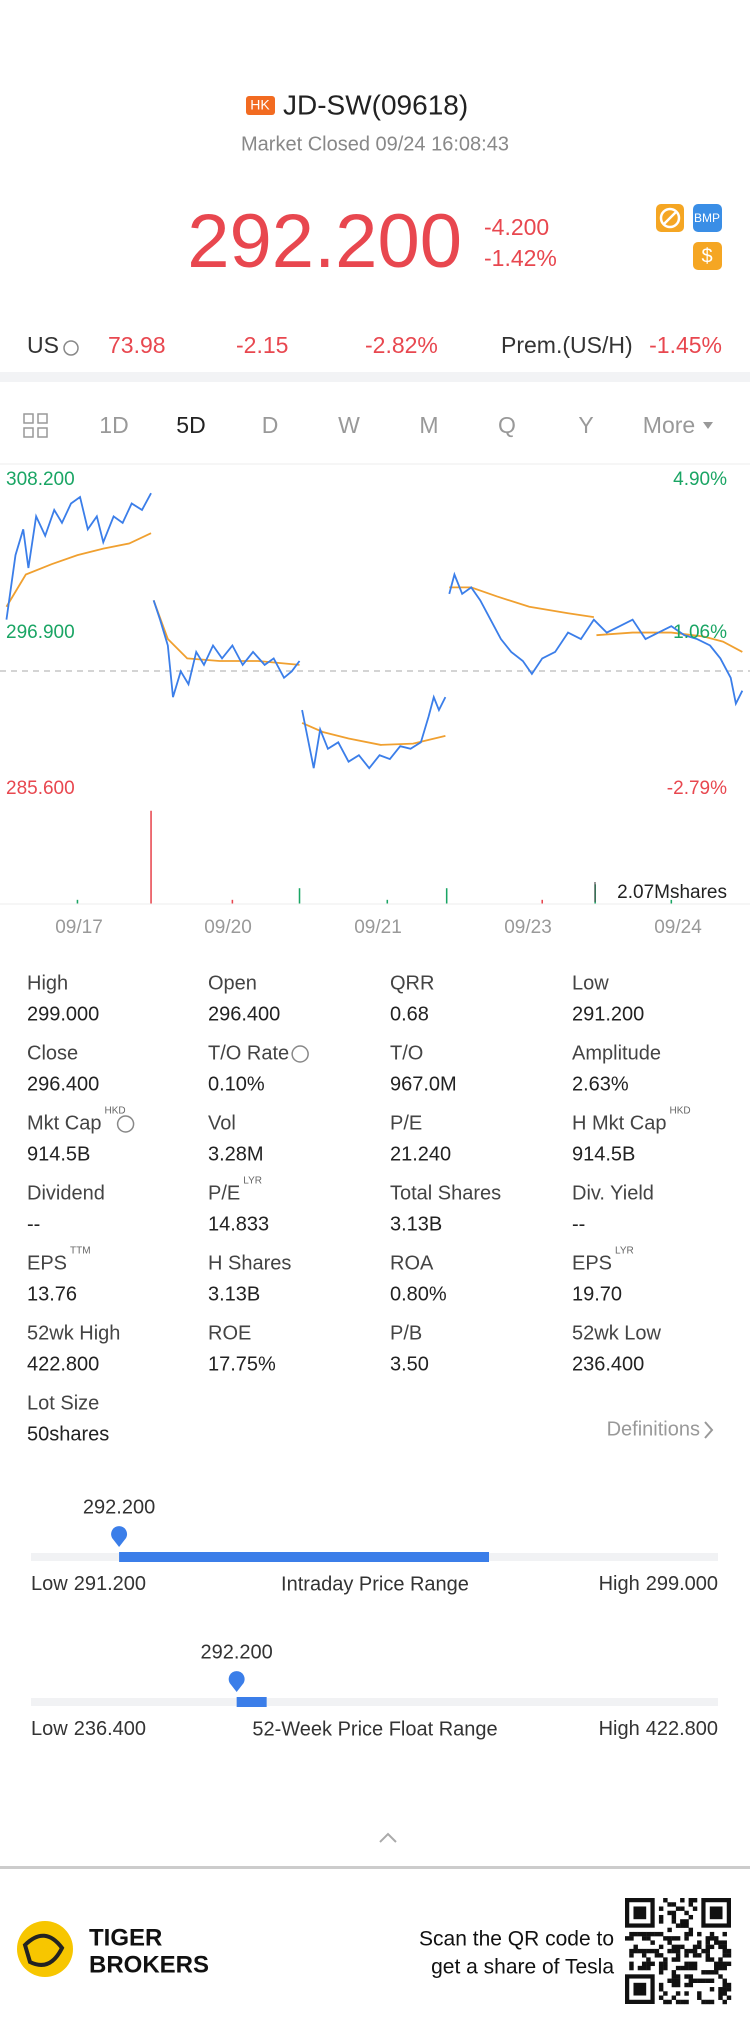  What do you see at coordinates (418, 1294) in the screenshot?
I see `stat-value: 0.80%` at bounding box center [418, 1294].